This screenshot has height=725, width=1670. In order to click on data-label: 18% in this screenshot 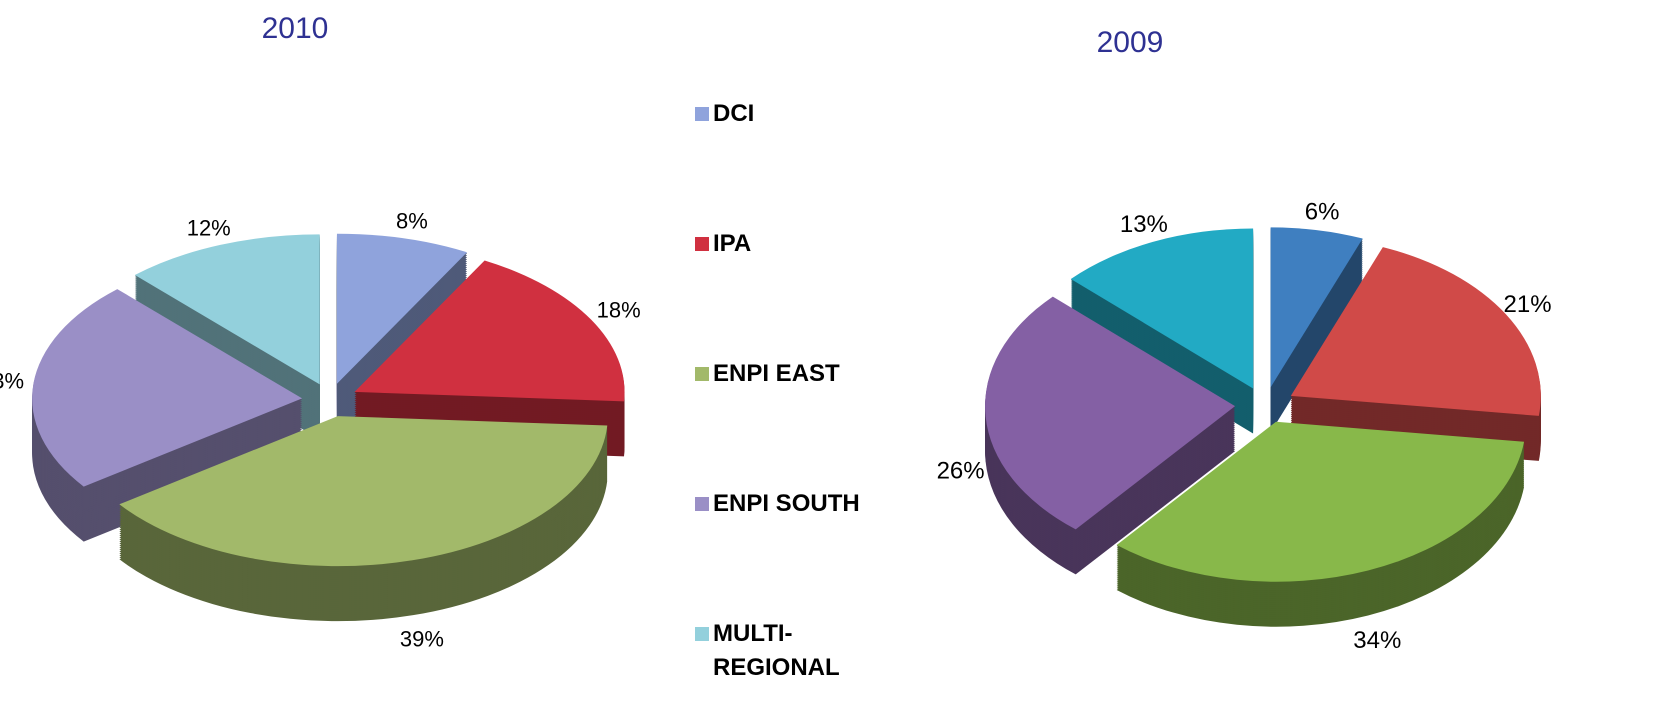, I will do `click(619, 310)`.